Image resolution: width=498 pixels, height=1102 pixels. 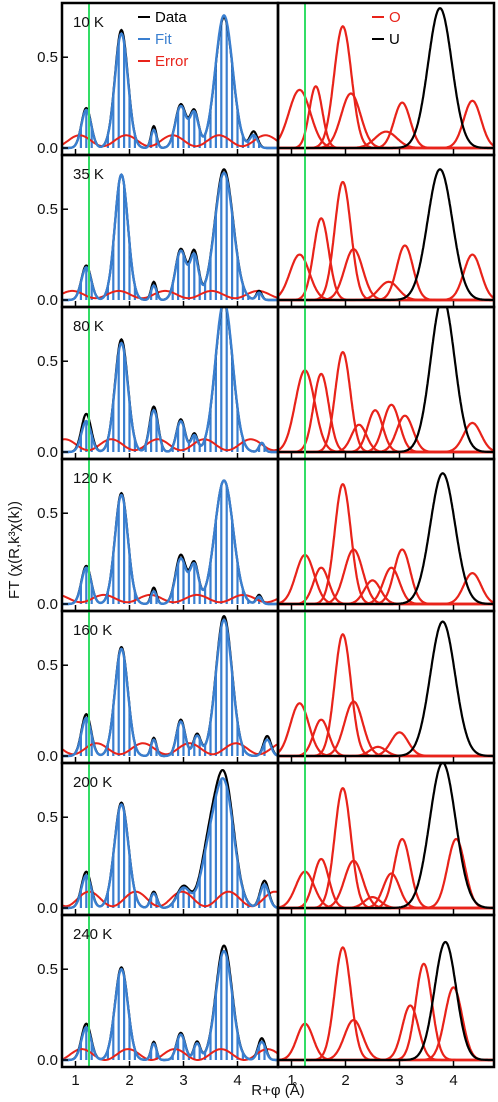 I want to click on legend-label: O, so click(x=395, y=17).